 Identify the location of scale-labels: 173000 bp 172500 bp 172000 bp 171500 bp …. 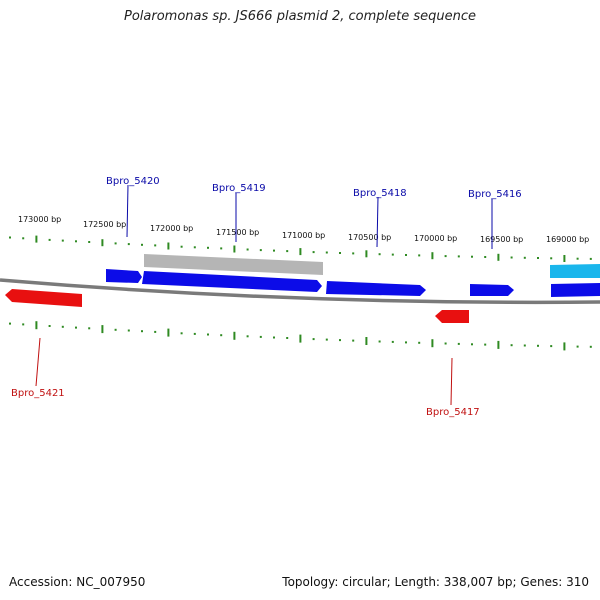
(303, 229).